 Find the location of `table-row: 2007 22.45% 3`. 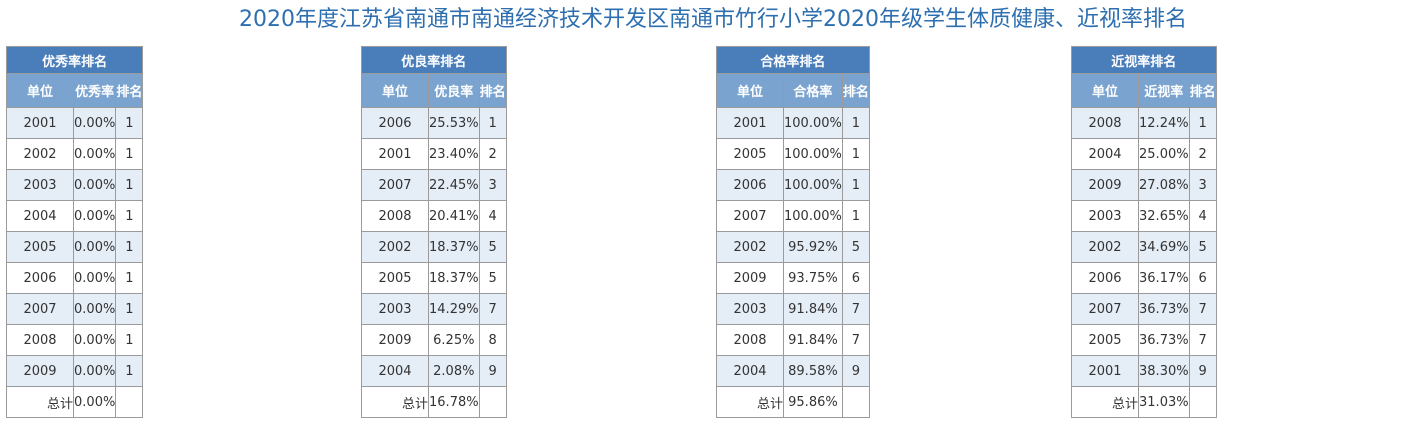

table-row: 2007 22.45% 3 is located at coordinates (433, 185).